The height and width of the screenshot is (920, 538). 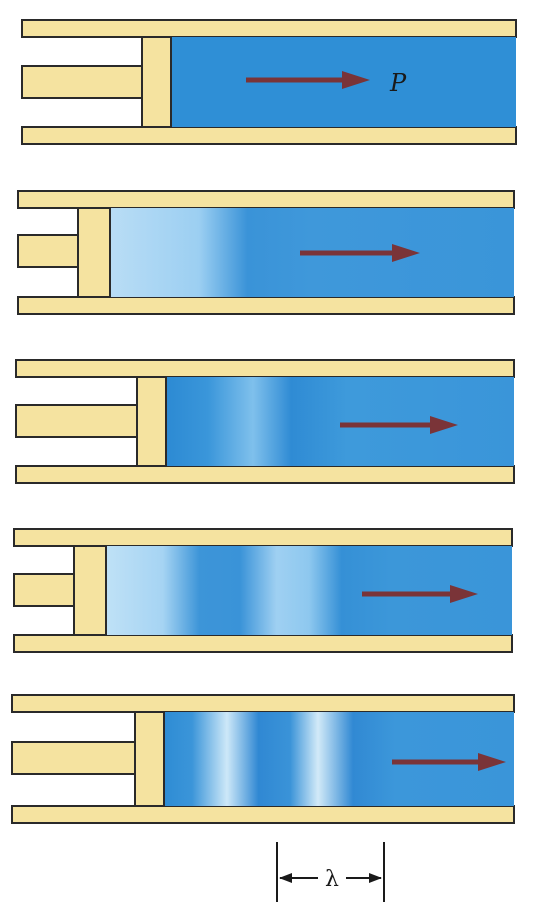 I want to click on pressure-label: P, so click(x=398, y=83).